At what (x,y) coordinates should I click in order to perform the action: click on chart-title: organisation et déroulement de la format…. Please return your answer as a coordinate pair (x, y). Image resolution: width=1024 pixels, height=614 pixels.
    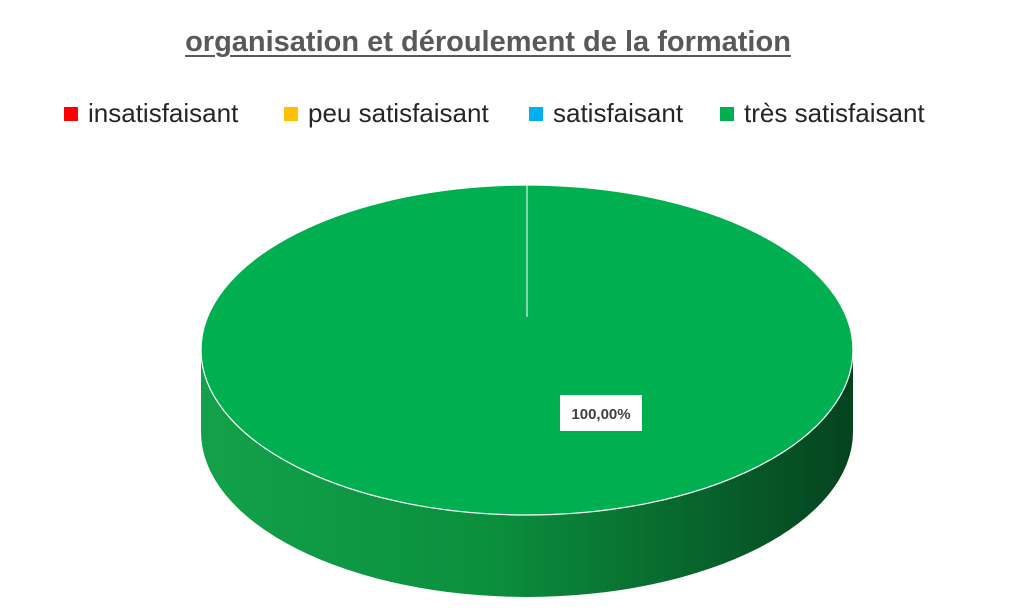
    Looking at the image, I should click on (488, 42).